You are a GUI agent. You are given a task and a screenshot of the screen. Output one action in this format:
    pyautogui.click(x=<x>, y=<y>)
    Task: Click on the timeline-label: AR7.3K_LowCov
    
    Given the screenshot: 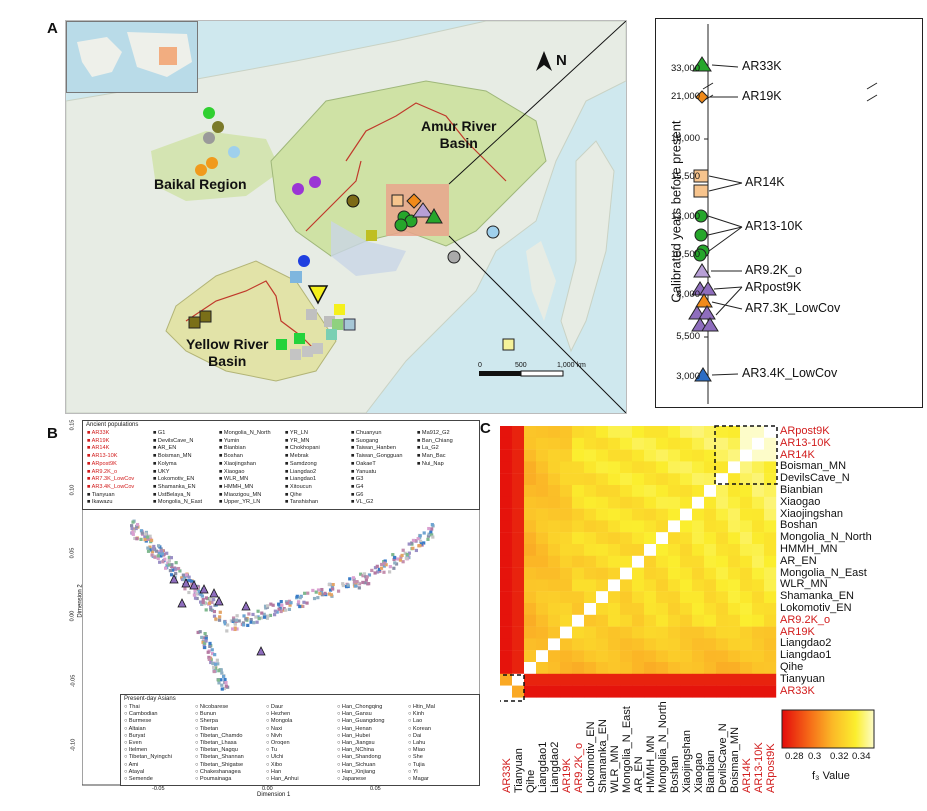 What is the action you would take?
    pyautogui.click(x=793, y=308)
    